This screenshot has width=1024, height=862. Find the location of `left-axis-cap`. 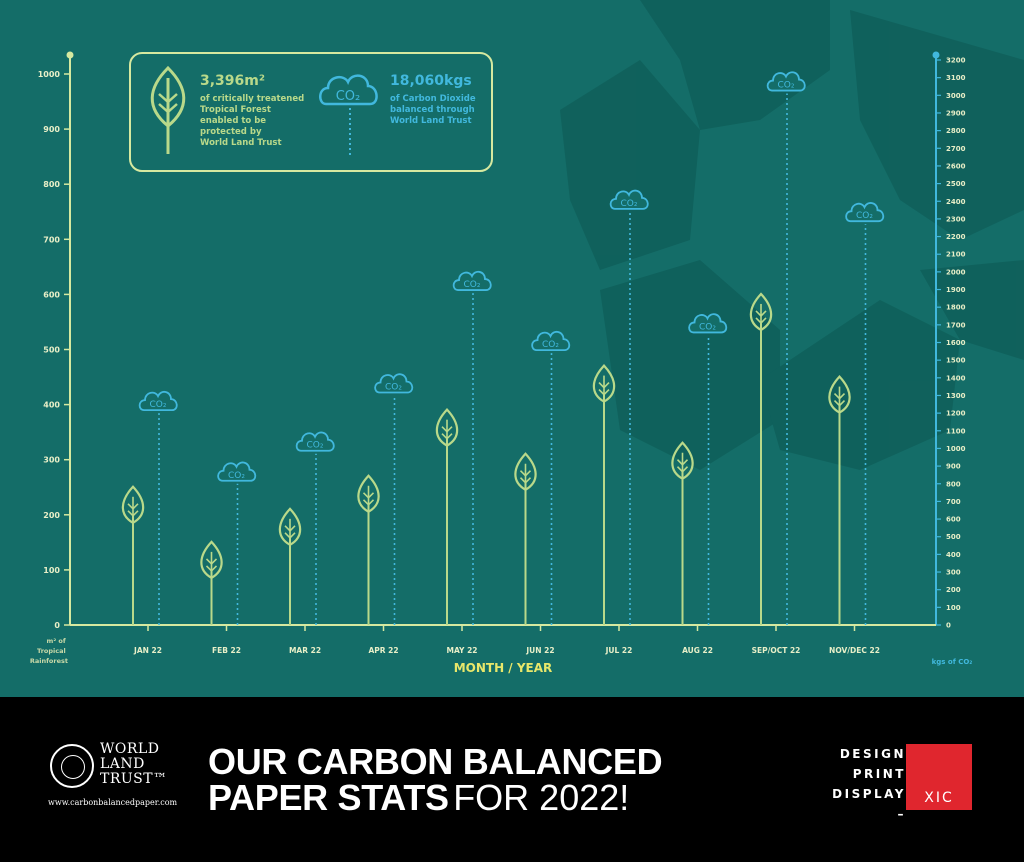

left-axis-cap is located at coordinates (70, 55).